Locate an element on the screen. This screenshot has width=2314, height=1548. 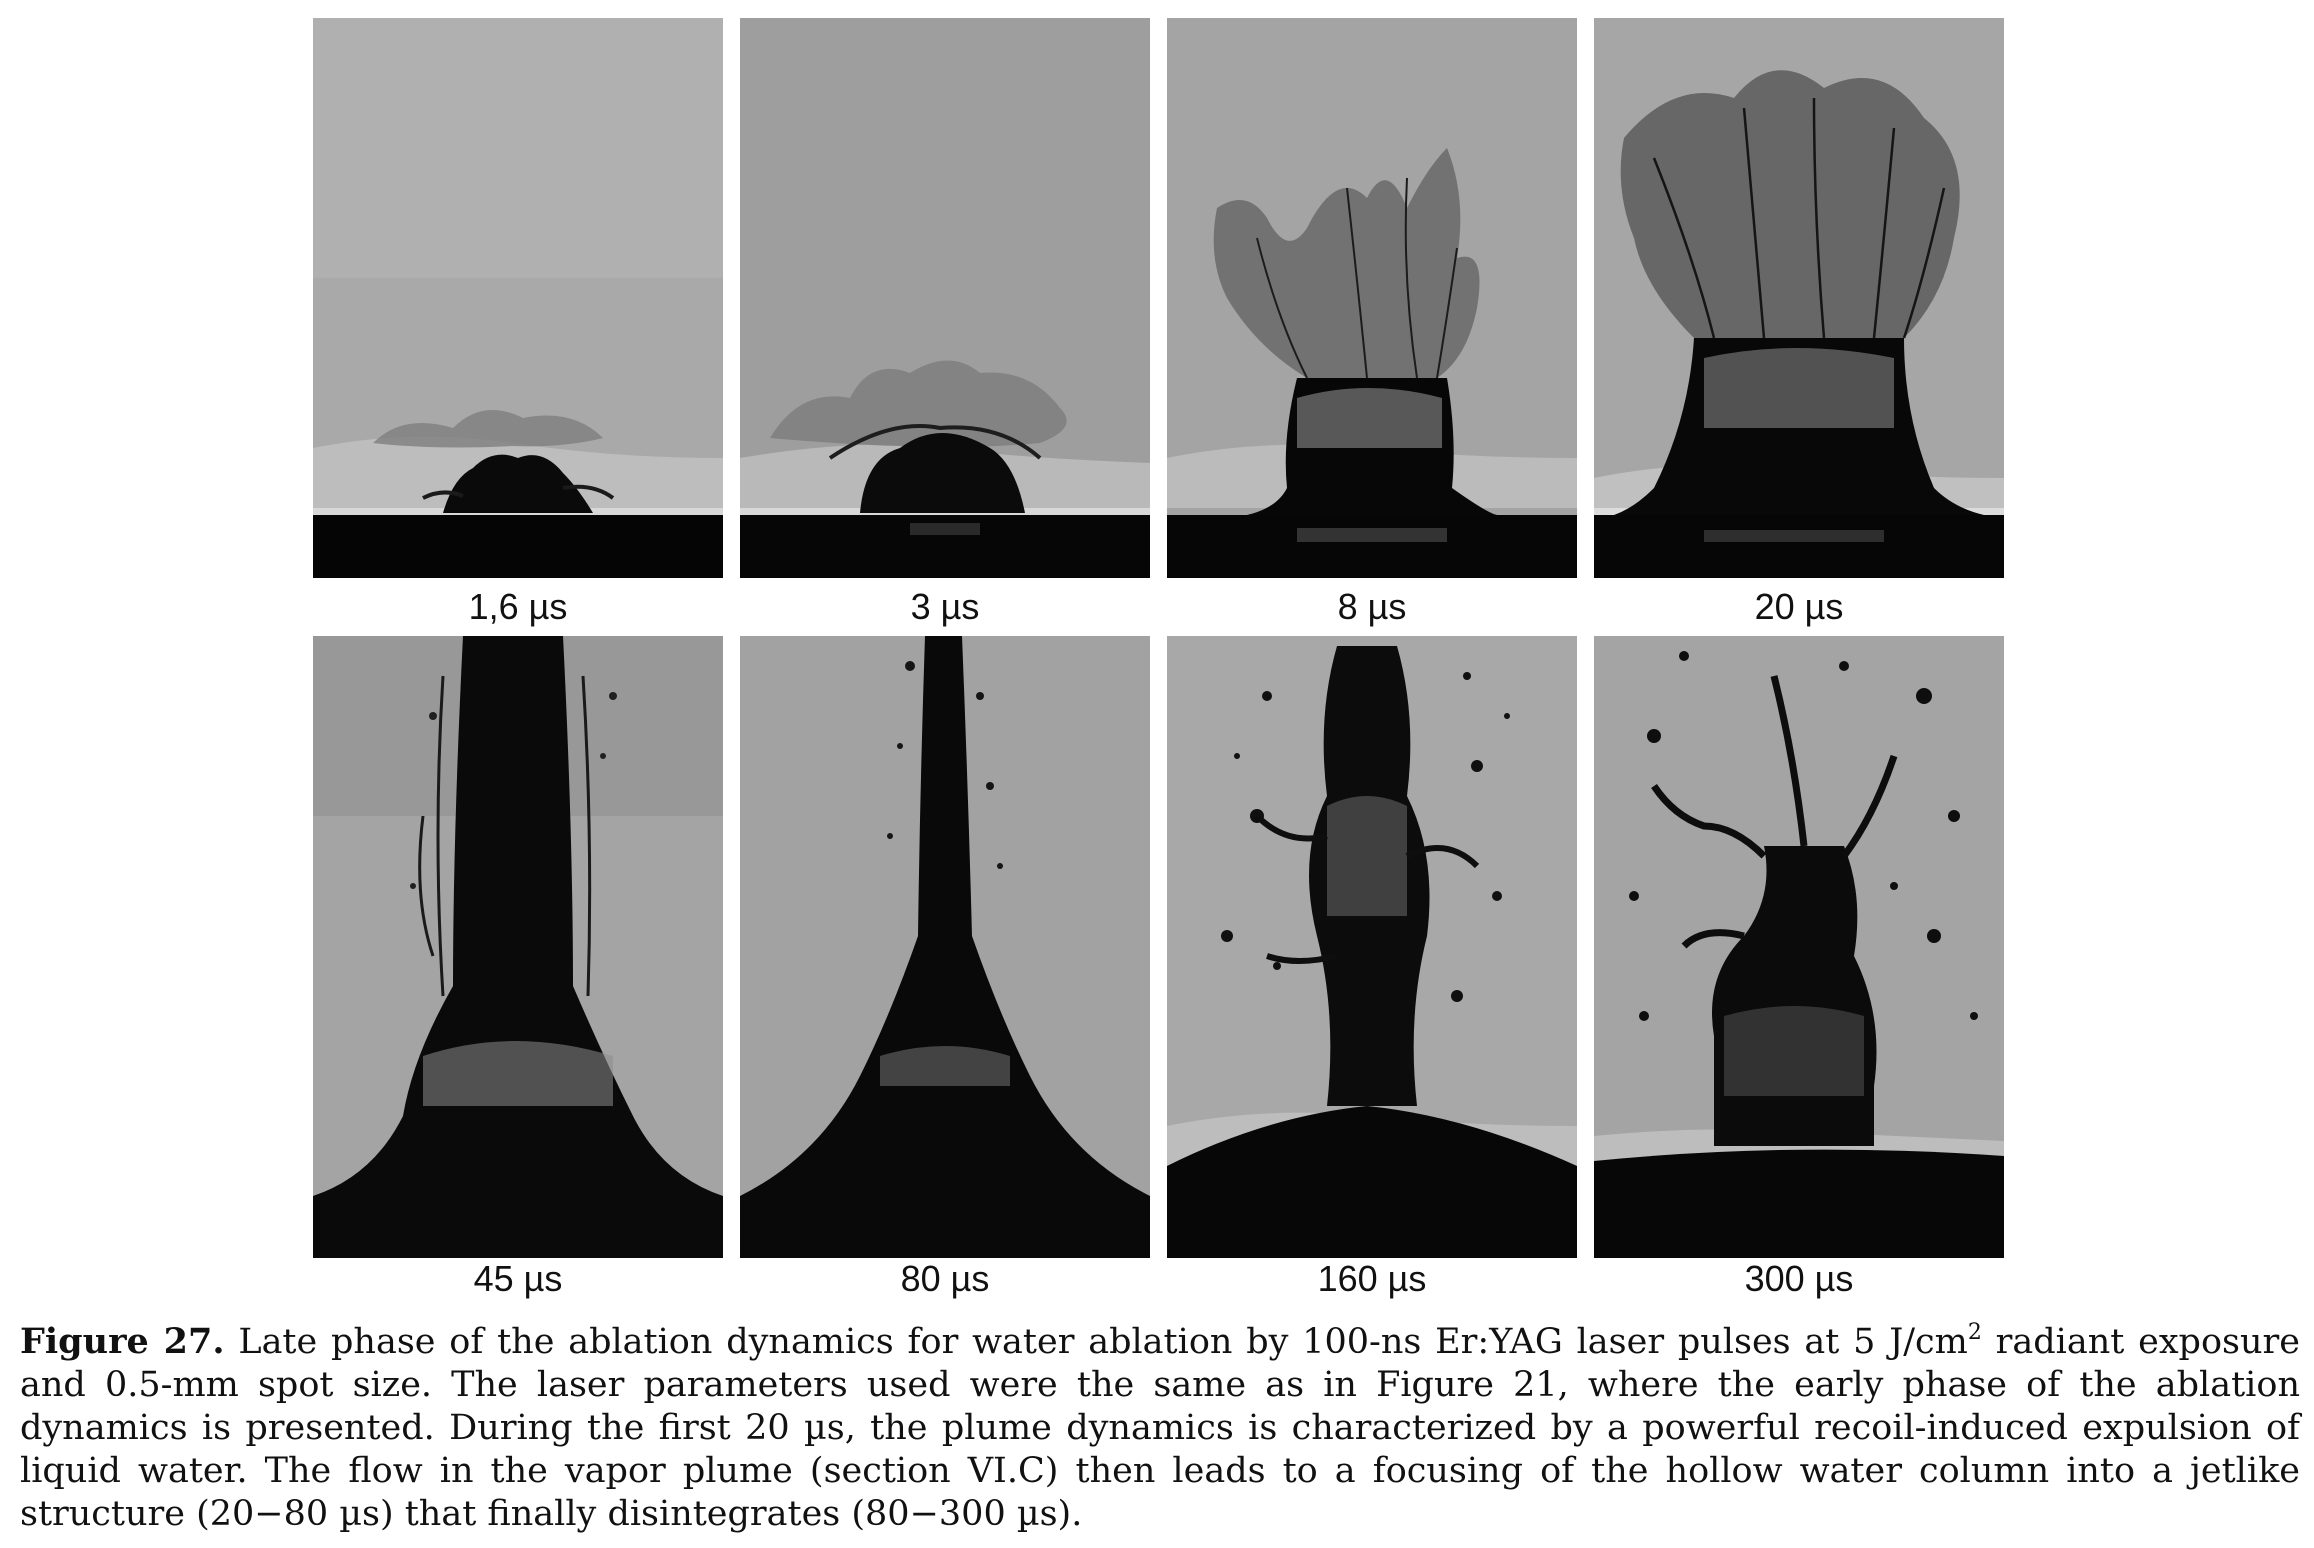
panel-45us: 45 µs is located at coordinates (518, 967).